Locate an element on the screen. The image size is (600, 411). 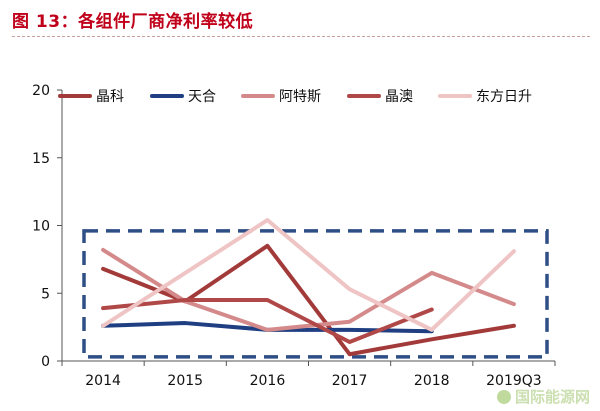
legend-label: 阿特斯 is located at coordinates (300, 97).